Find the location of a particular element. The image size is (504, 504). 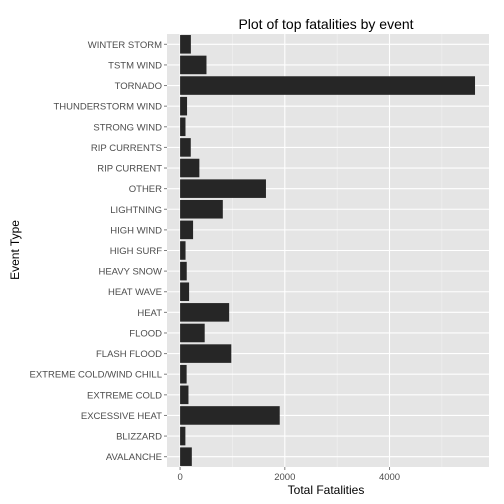

y-tick-label: HEAT WAVE is located at coordinates (135, 292).